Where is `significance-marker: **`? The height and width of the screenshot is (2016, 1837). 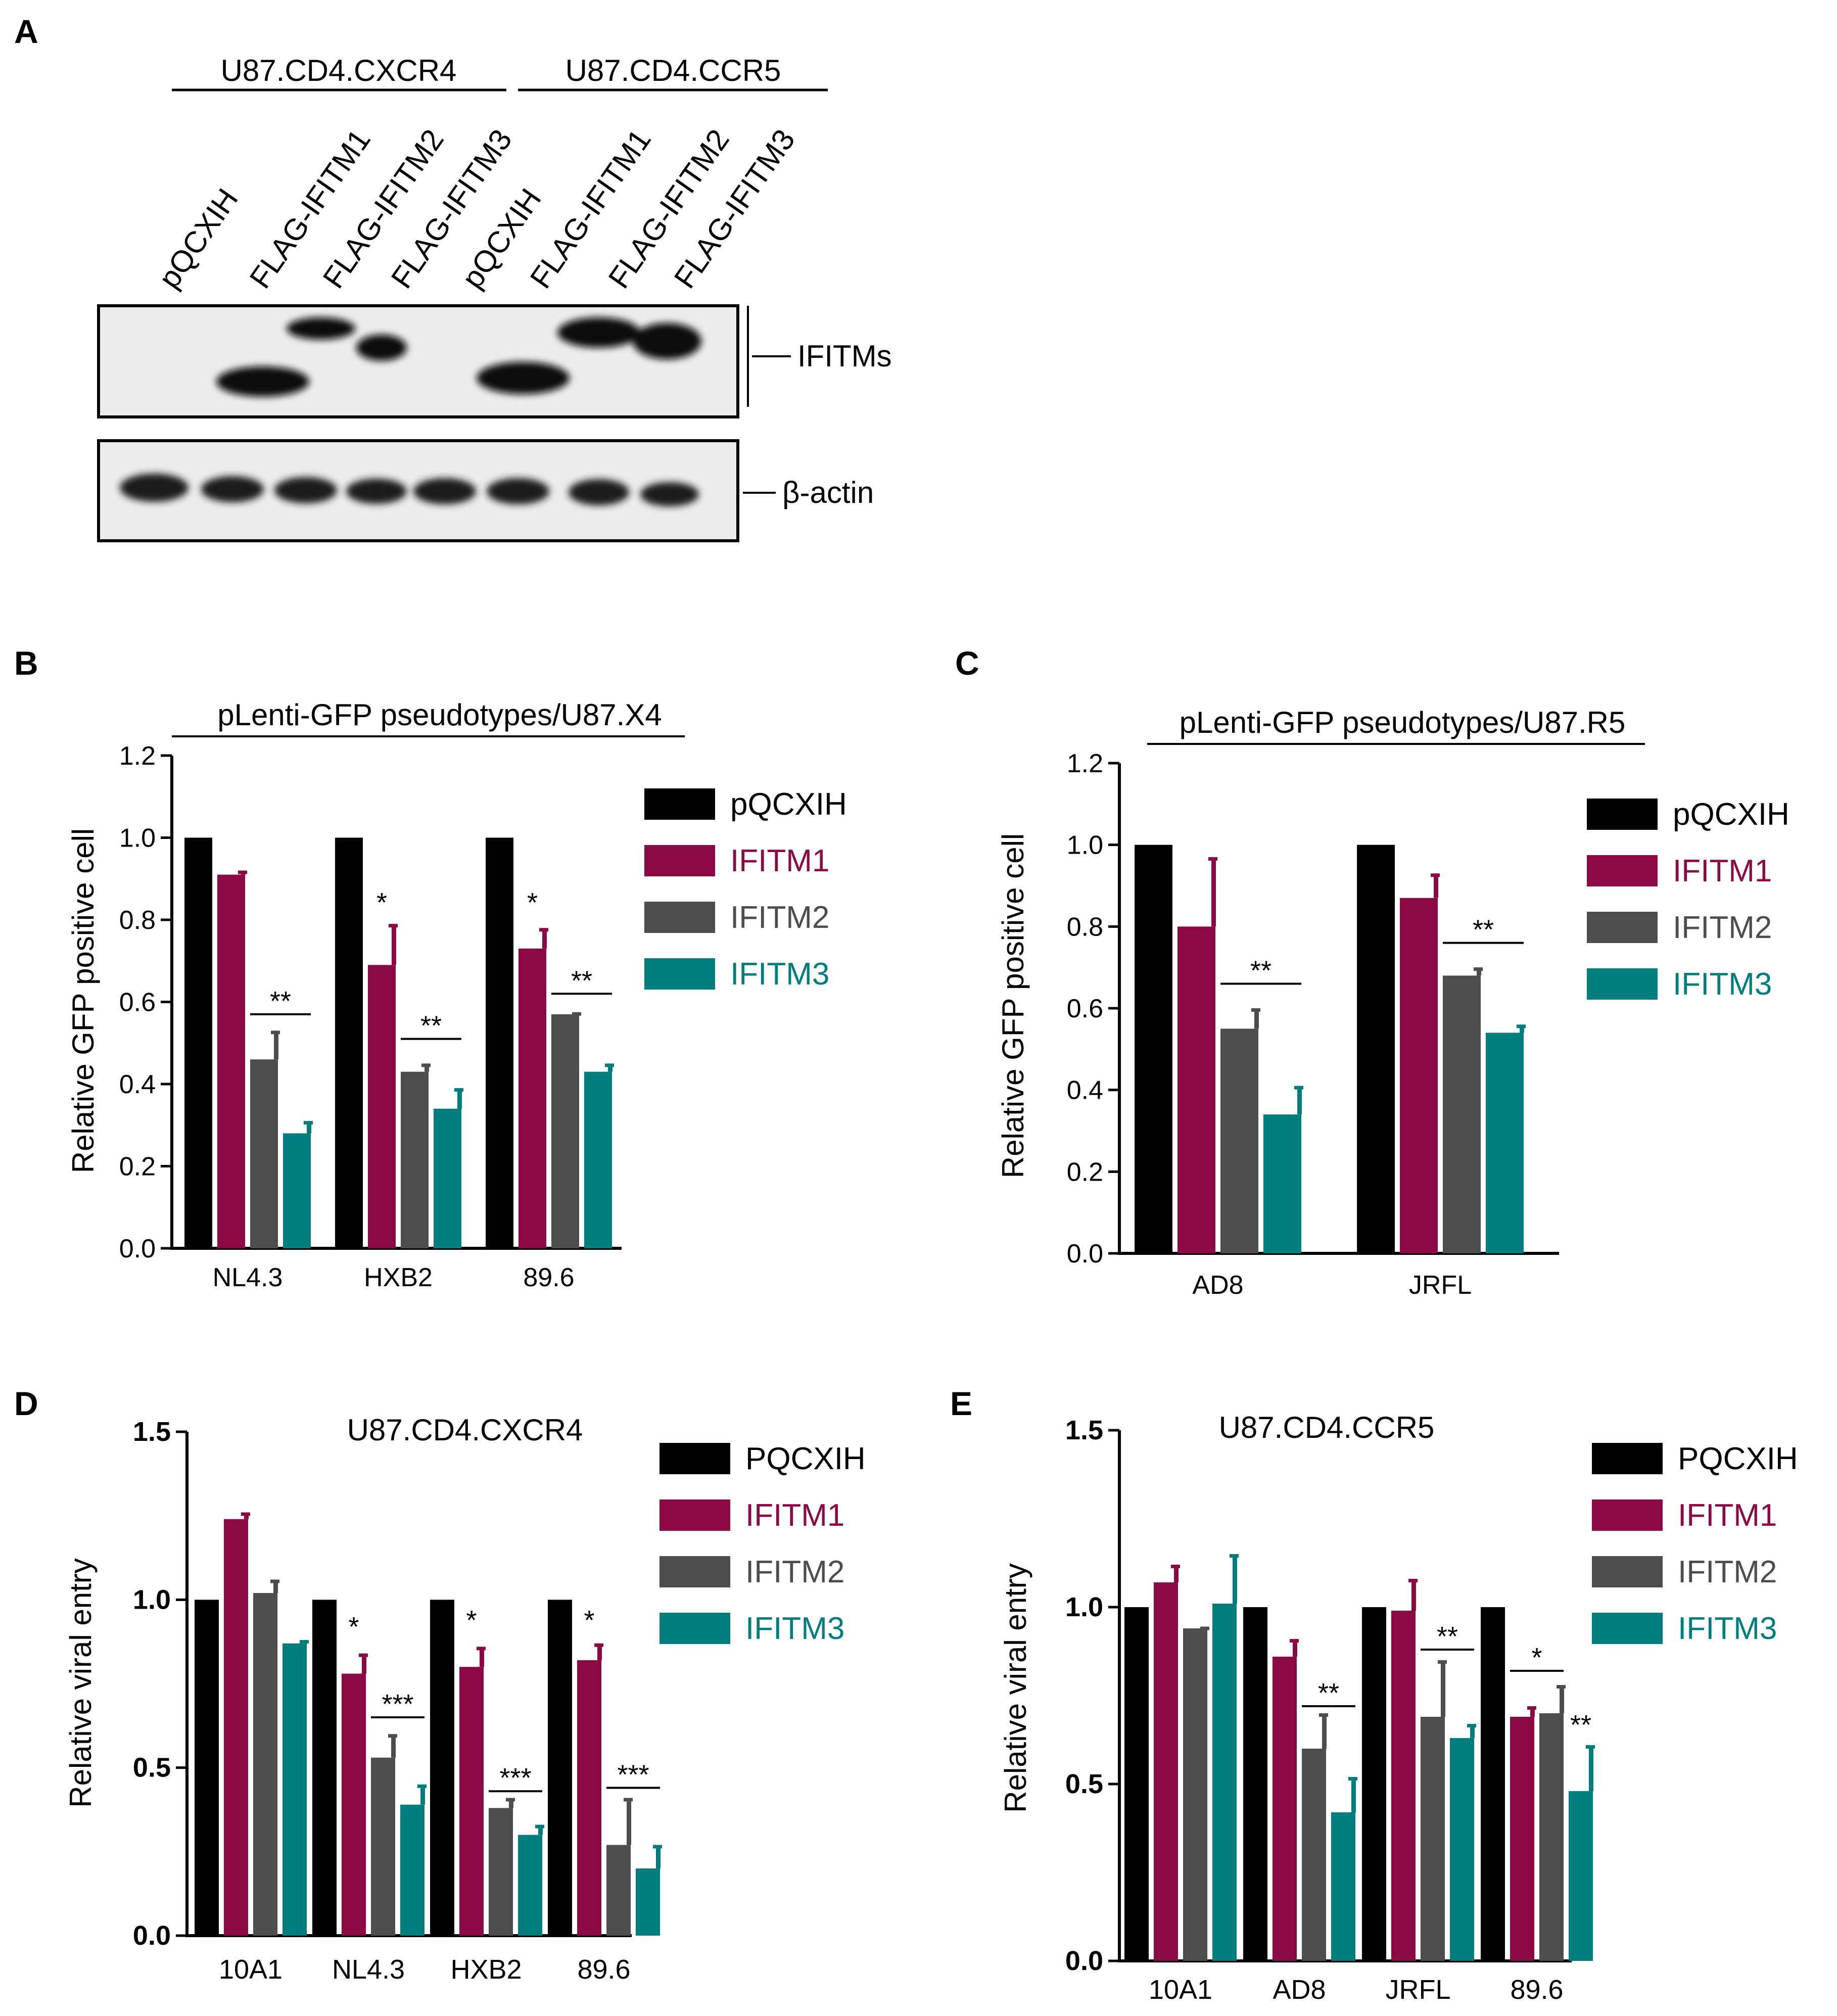 significance-marker: ** is located at coordinates (1580, 1725).